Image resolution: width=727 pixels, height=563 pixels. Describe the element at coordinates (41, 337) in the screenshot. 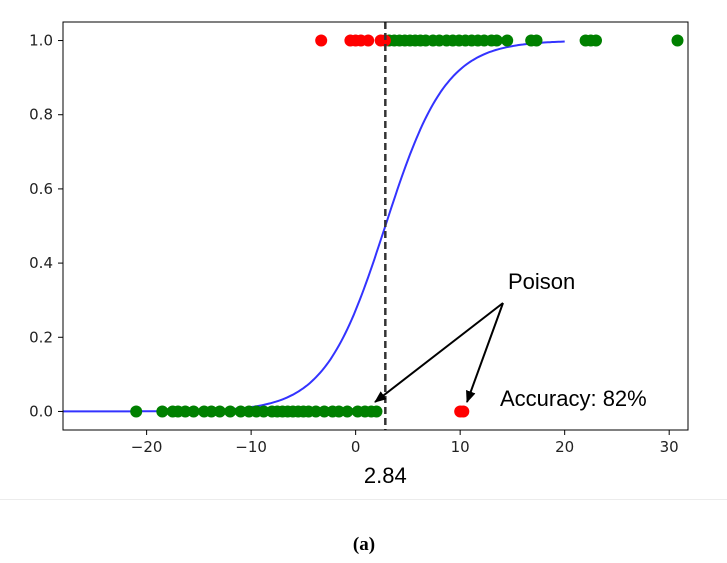

I see `y-tick-label: 0.2` at that location.